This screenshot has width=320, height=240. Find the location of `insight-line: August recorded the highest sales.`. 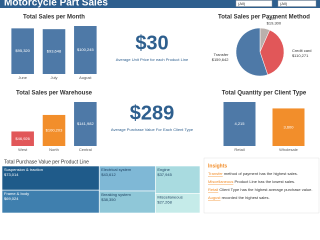

insight-line: August recorded the highest sales. is located at coordinates (239, 197).